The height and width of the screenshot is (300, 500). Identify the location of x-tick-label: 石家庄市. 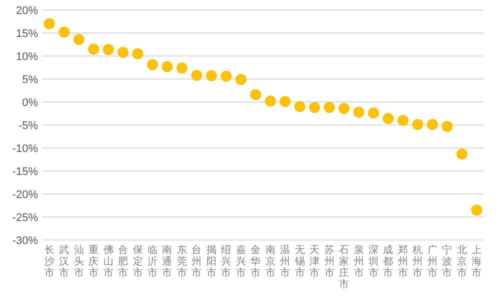
(344, 267).